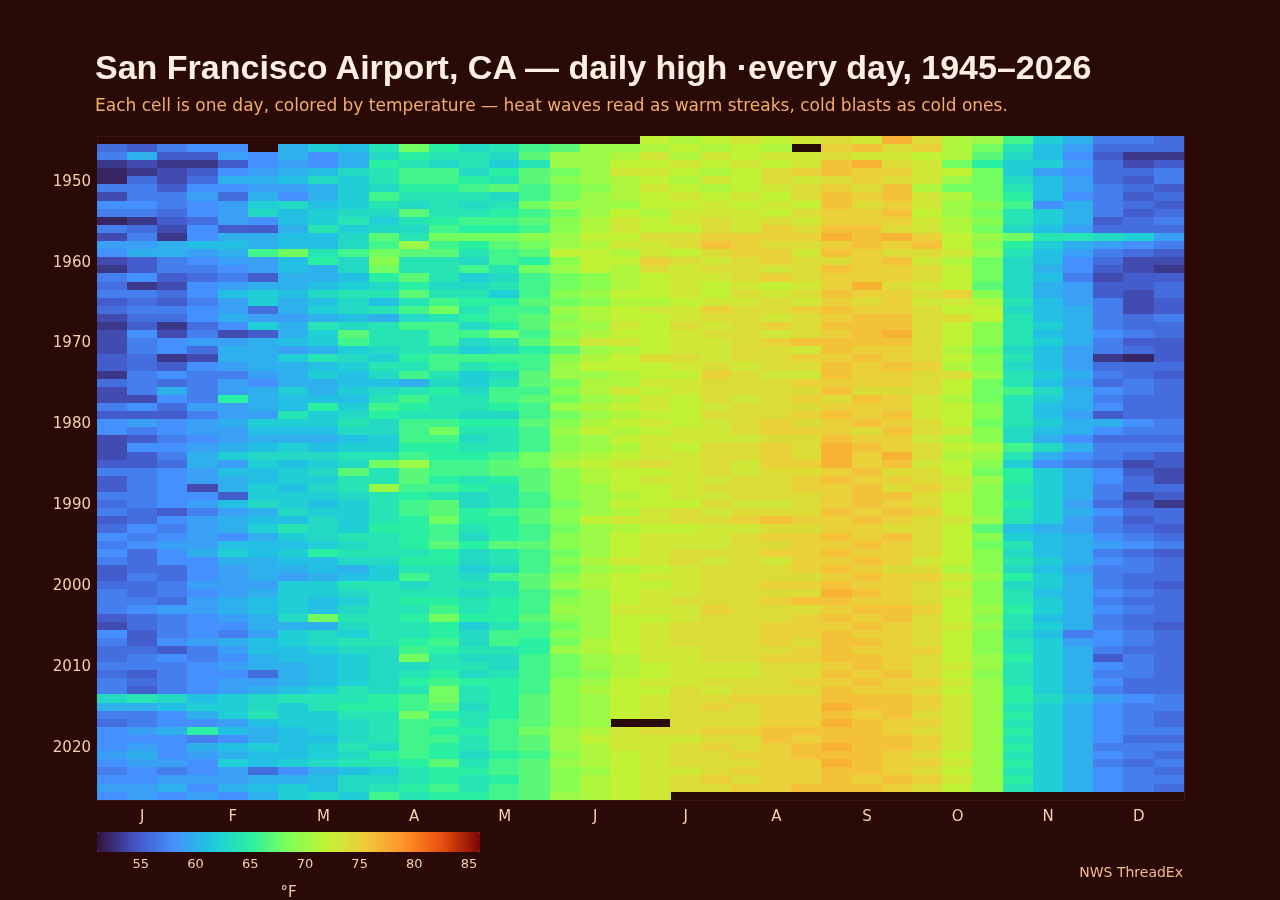 This screenshot has width=1280, height=900. I want to click on y-tick-label: 2000, so click(71, 585).